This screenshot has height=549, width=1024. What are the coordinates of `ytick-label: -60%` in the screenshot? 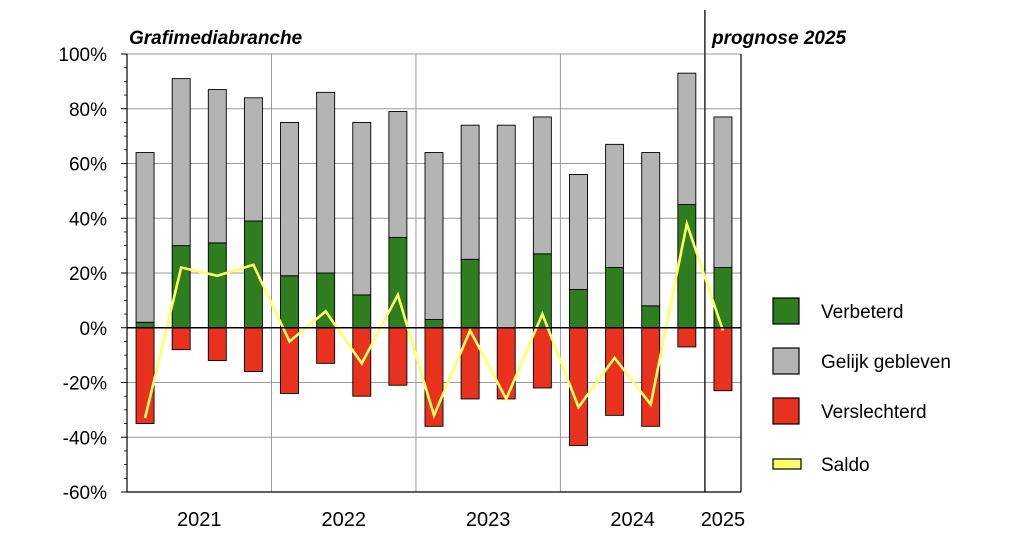 It's located at (85, 493).